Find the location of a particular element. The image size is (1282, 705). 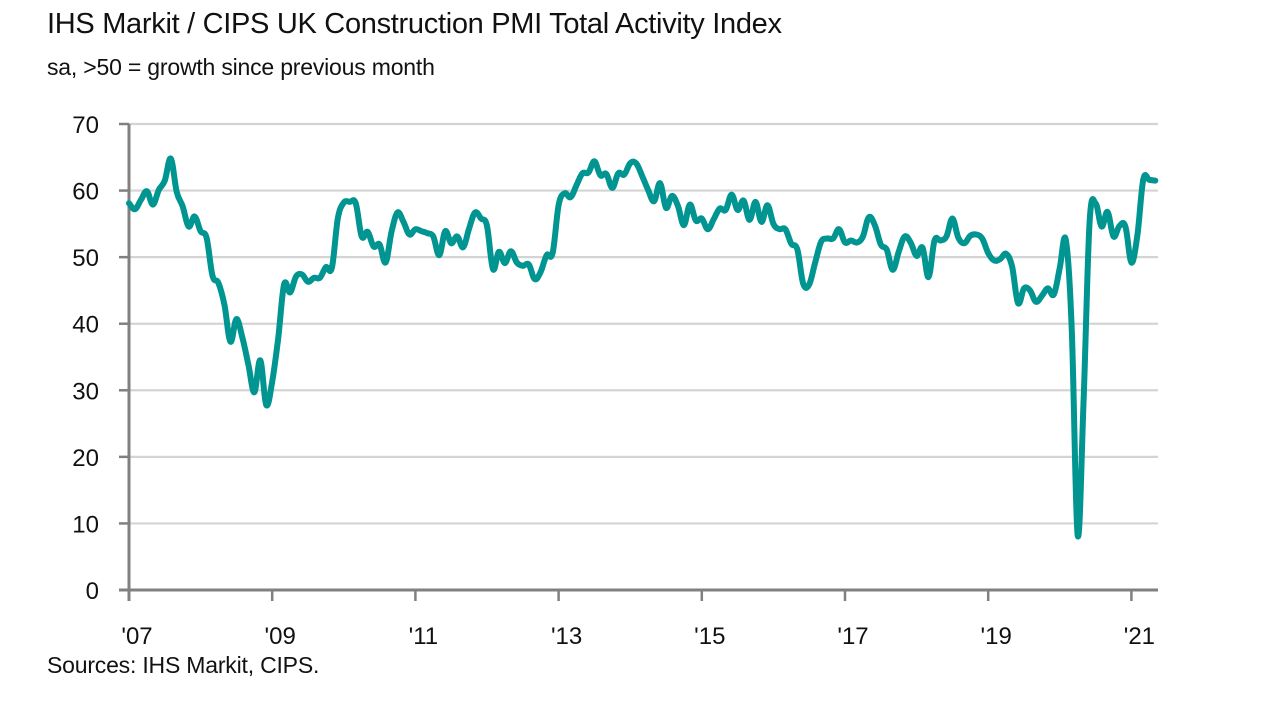

x-tick-label: '09 is located at coordinates (280, 636).